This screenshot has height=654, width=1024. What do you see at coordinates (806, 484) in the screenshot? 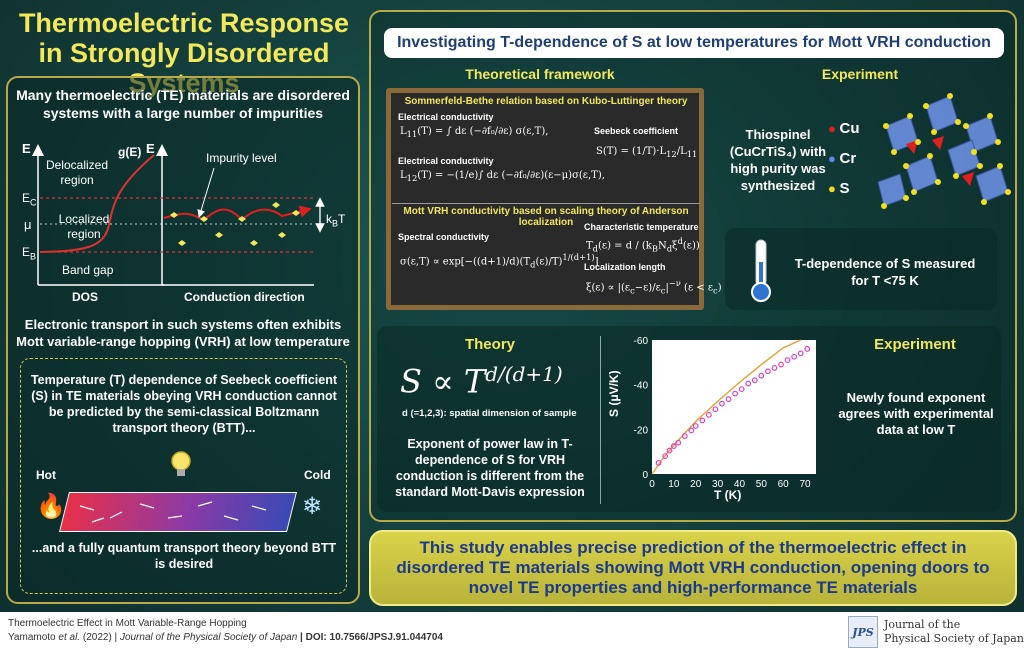
I see `x-tick-label: 70` at bounding box center [806, 484].